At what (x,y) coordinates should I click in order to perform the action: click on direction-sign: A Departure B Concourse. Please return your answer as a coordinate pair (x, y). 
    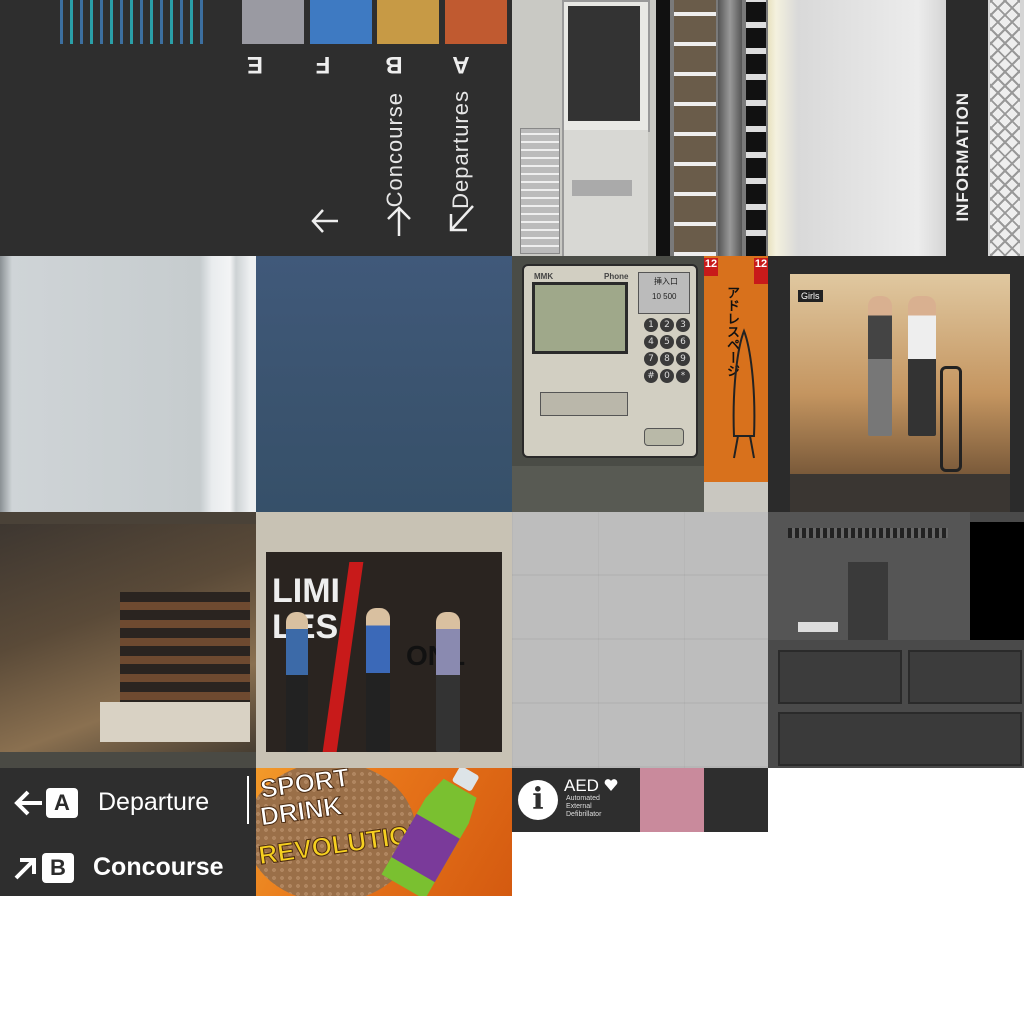
    Looking at the image, I should click on (128, 832).